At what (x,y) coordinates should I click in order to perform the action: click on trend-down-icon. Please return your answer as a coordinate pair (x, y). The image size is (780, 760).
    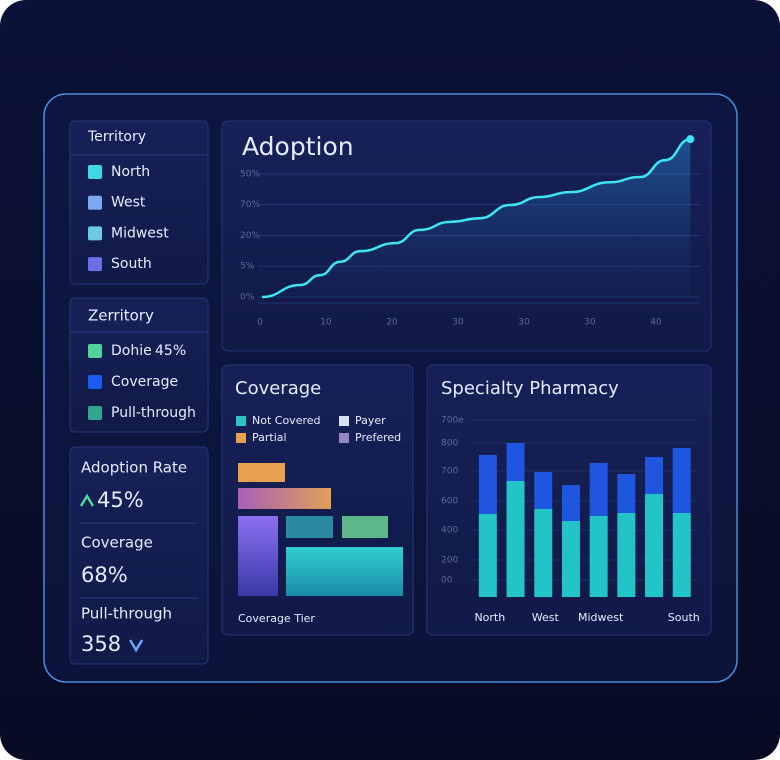
    Looking at the image, I should click on (136, 646).